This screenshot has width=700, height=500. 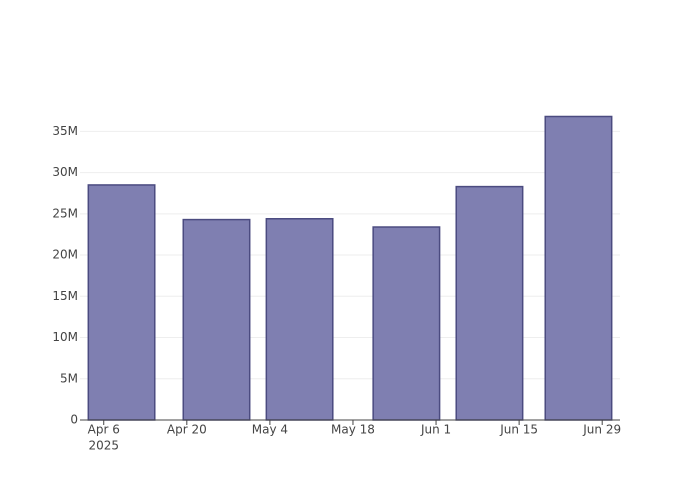 What do you see at coordinates (104, 430) in the screenshot?
I see `x-tick-label: Apr 6` at bounding box center [104, 430].